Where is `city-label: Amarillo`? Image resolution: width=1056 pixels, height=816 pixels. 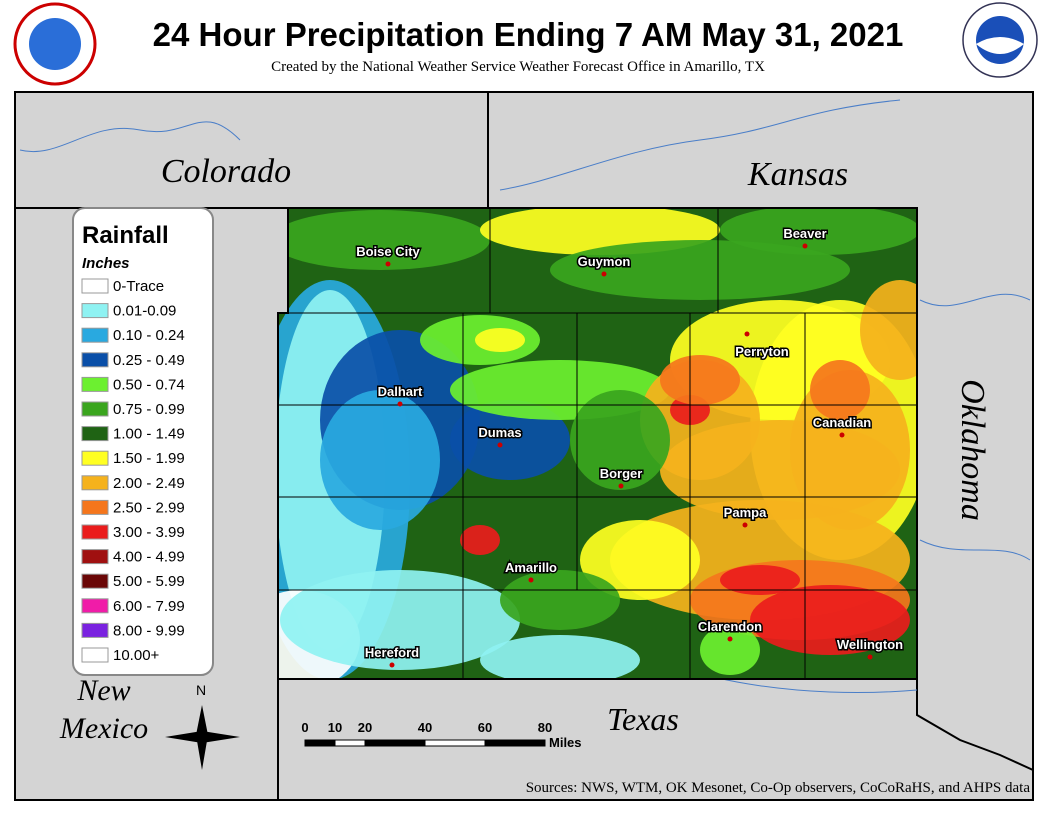 city-label: Amarillo is located at coordinates (531, 567).